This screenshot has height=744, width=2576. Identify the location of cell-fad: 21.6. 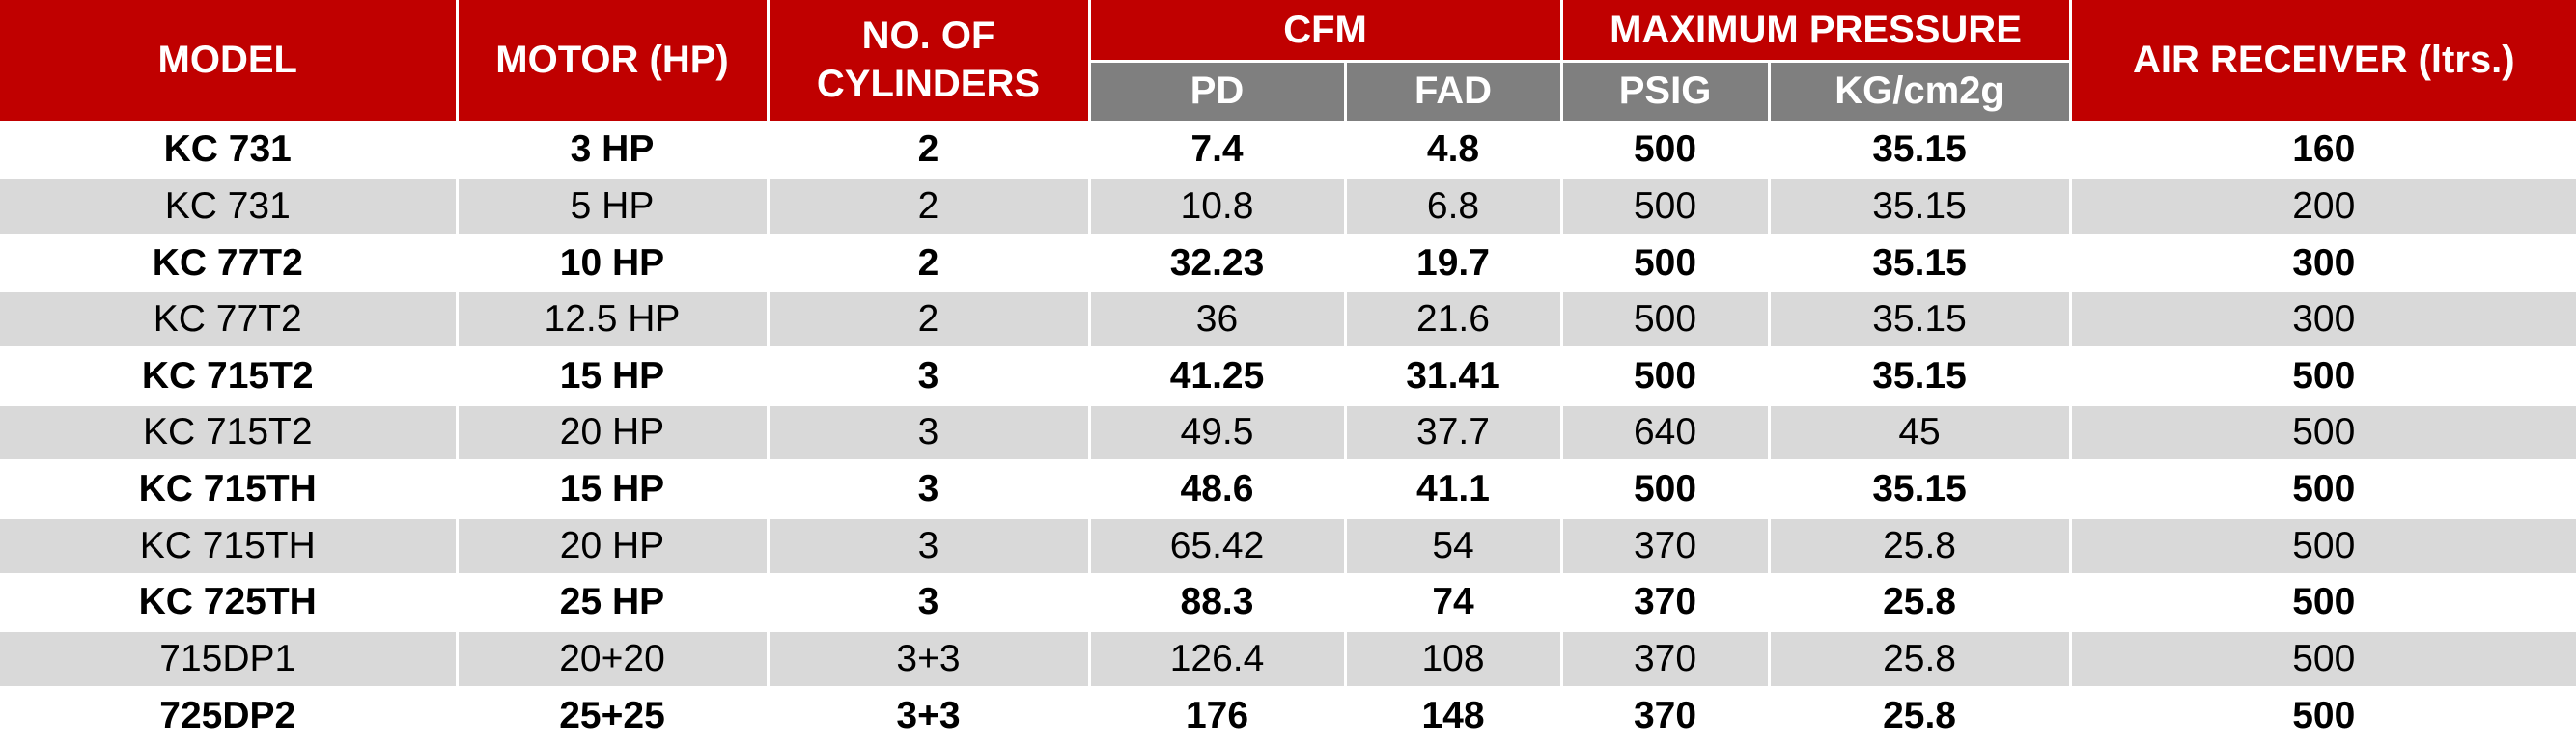
(1453, 319).